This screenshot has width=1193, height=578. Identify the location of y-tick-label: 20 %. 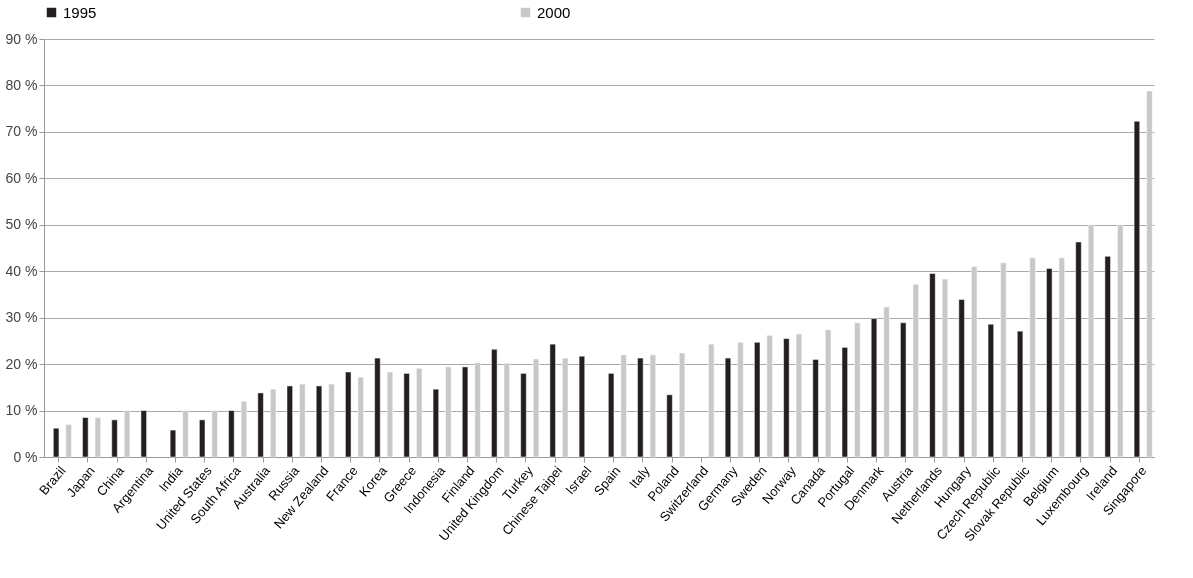
(21, 363).